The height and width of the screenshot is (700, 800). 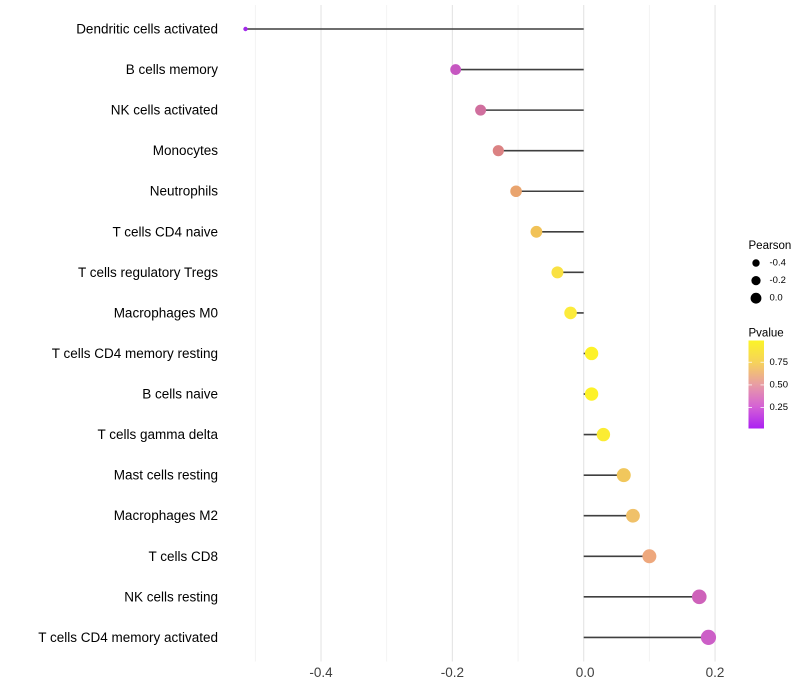 What do you see at coordinates (779, 362) in the screenshot?
I see `colorbar-tick-label: 0.75` at bounding box center [779, 362].